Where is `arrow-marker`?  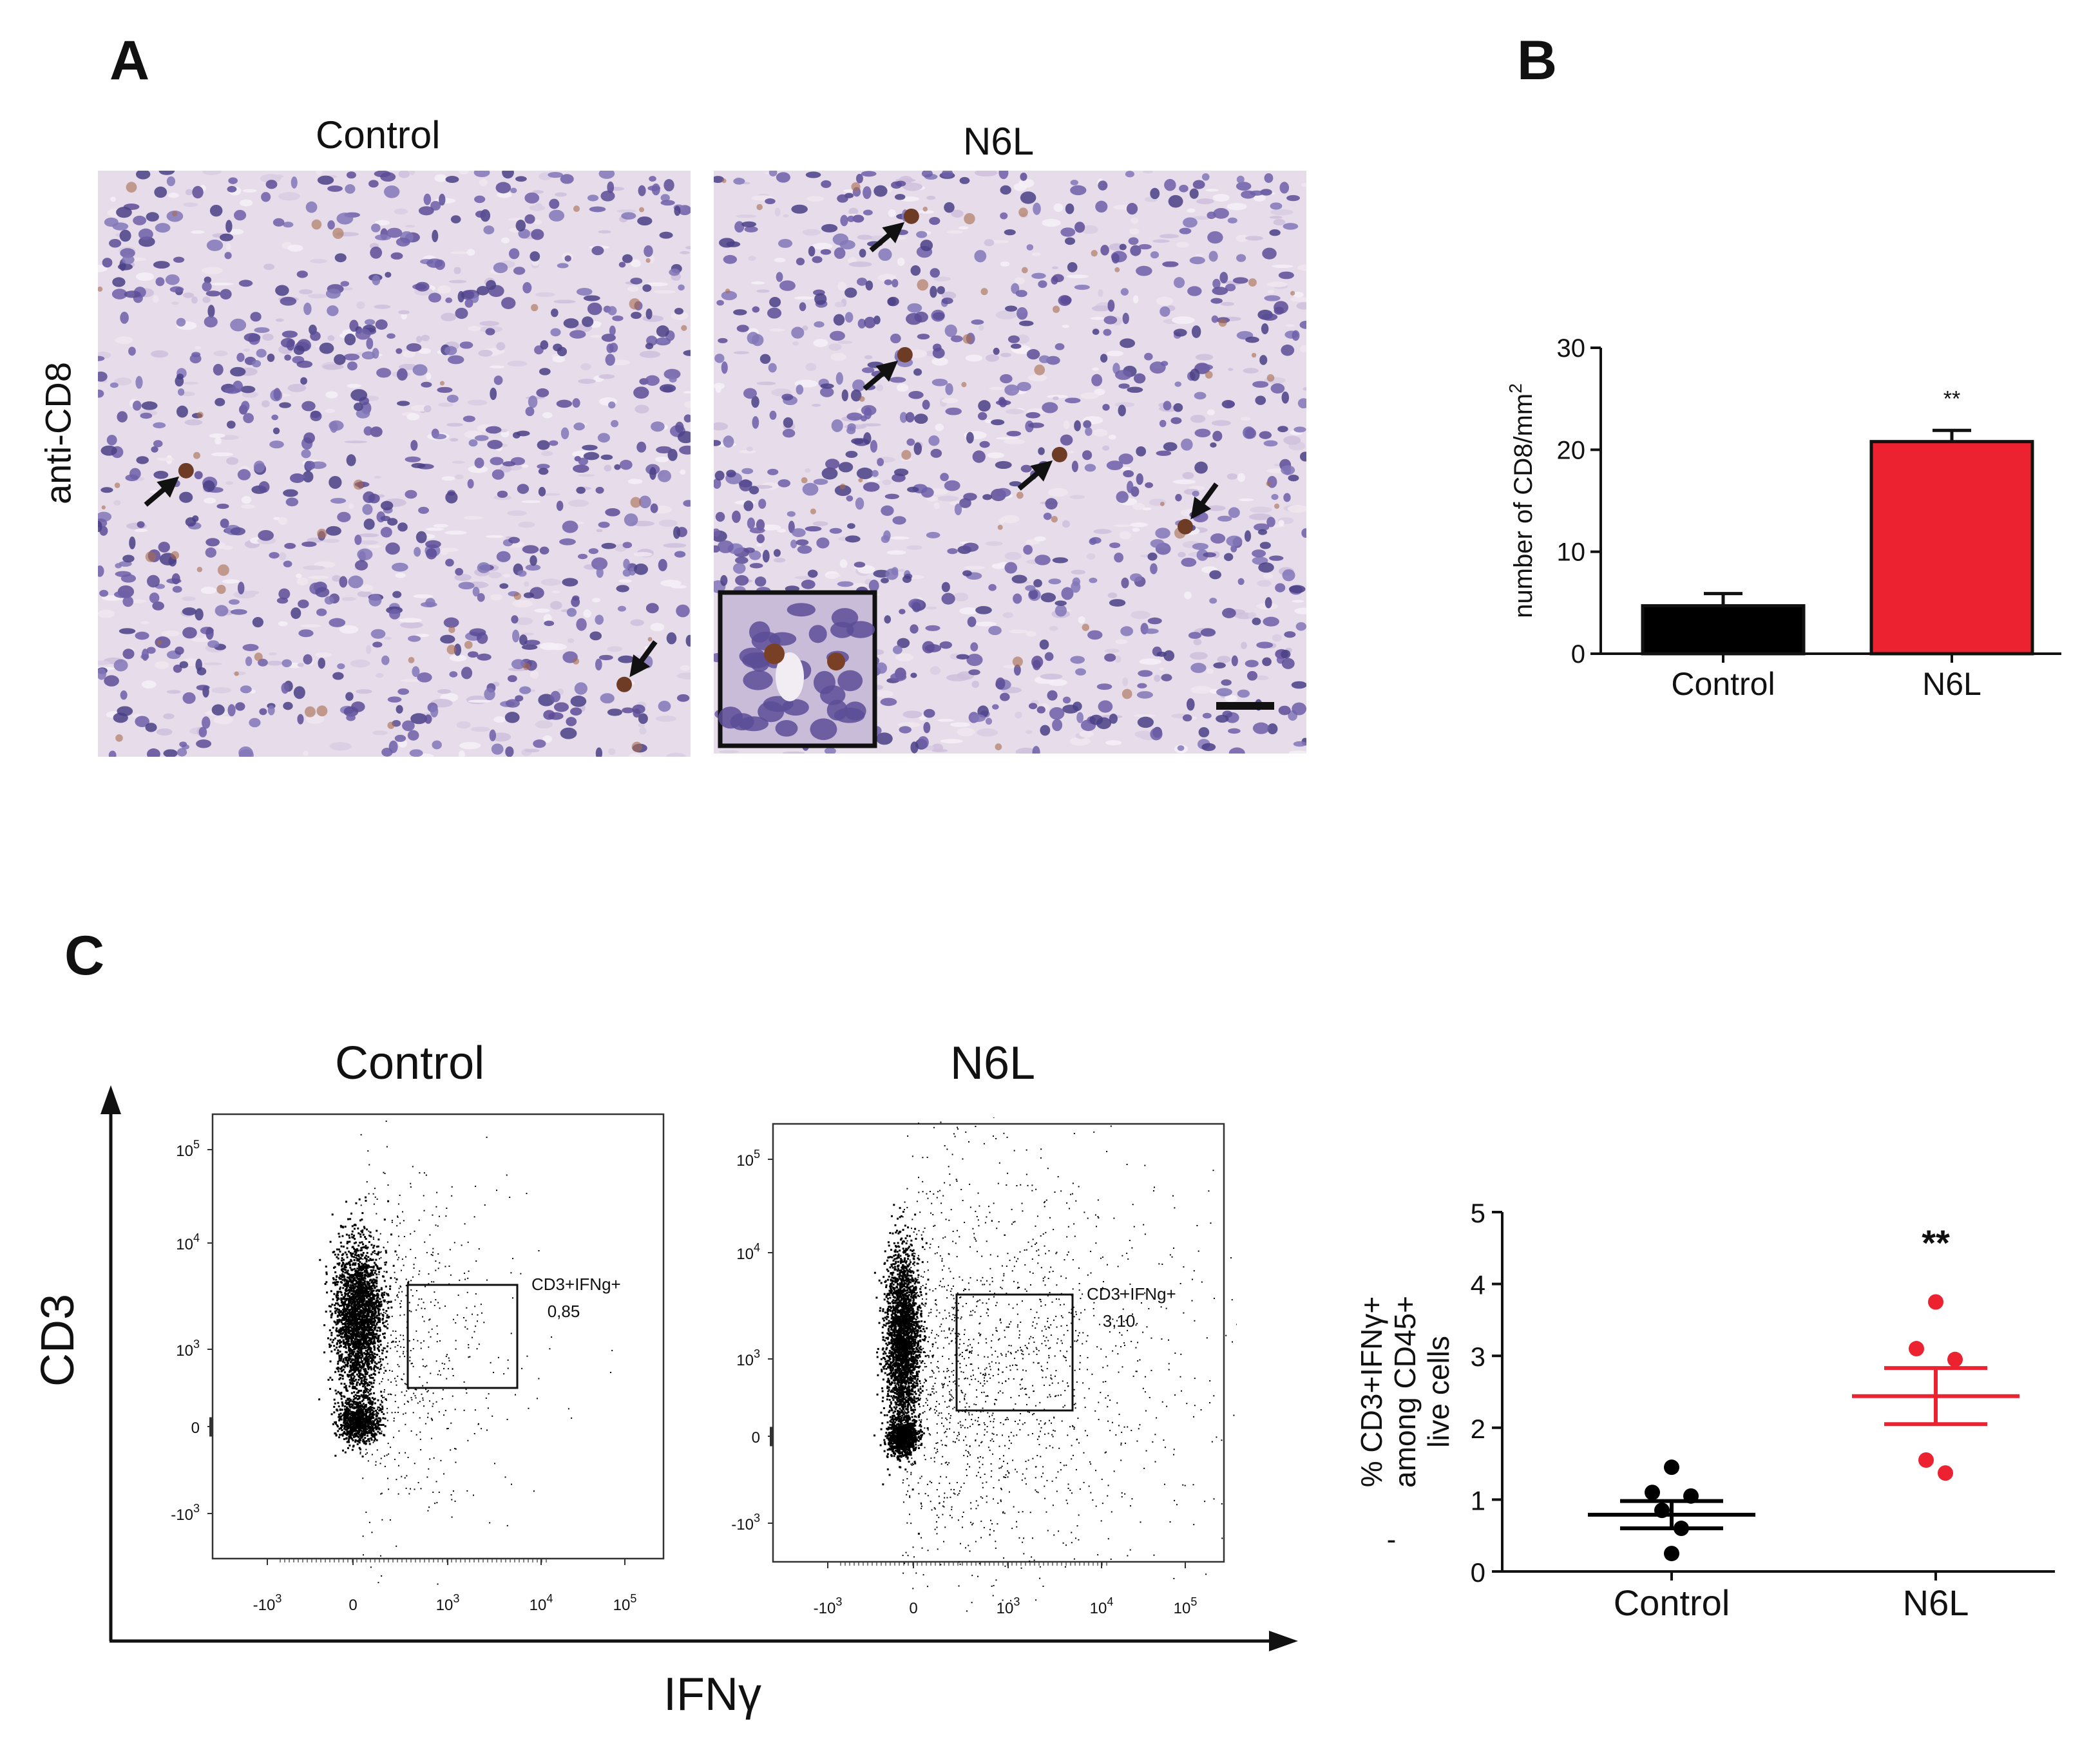
arrow-marker is located at coordinates (162, 491).